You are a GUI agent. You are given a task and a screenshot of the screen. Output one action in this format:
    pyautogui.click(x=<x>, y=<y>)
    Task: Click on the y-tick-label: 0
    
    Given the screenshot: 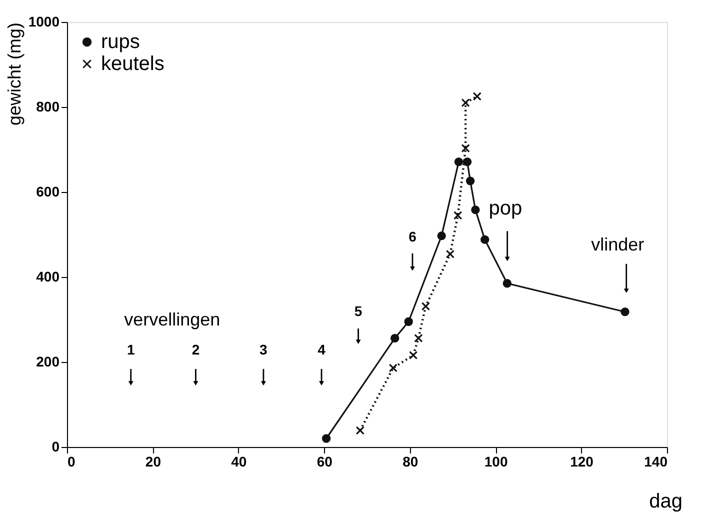 What is the action you would take?
    pyautogui.click(x=56, y=446)
    